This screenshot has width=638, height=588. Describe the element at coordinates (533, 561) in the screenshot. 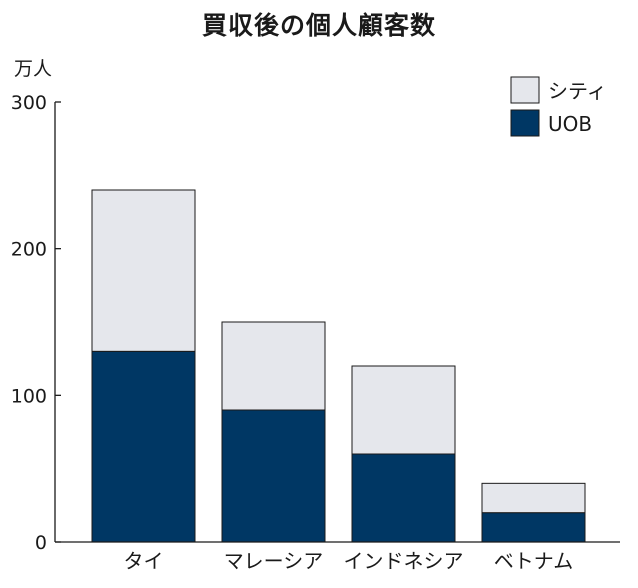

I see `category-label: ベトナム` at that location.